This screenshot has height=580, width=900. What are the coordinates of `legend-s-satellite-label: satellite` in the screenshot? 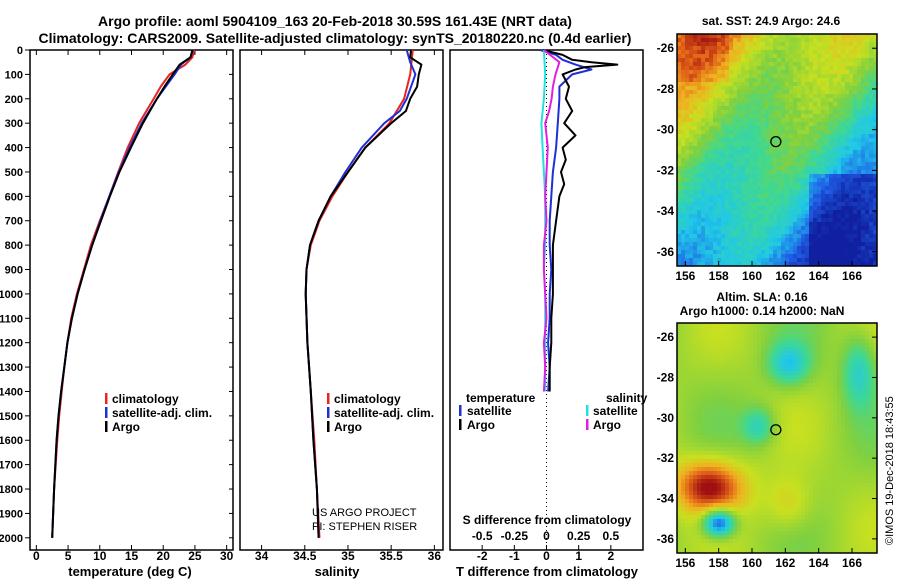 It's located at (615, 411).